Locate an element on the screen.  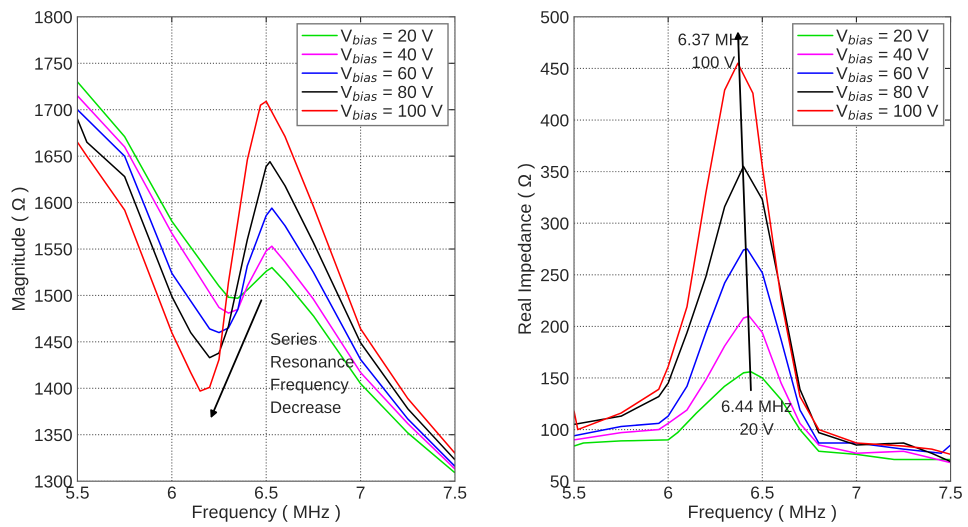
y-tick-label: 150 is located at coordinates (555, 378).